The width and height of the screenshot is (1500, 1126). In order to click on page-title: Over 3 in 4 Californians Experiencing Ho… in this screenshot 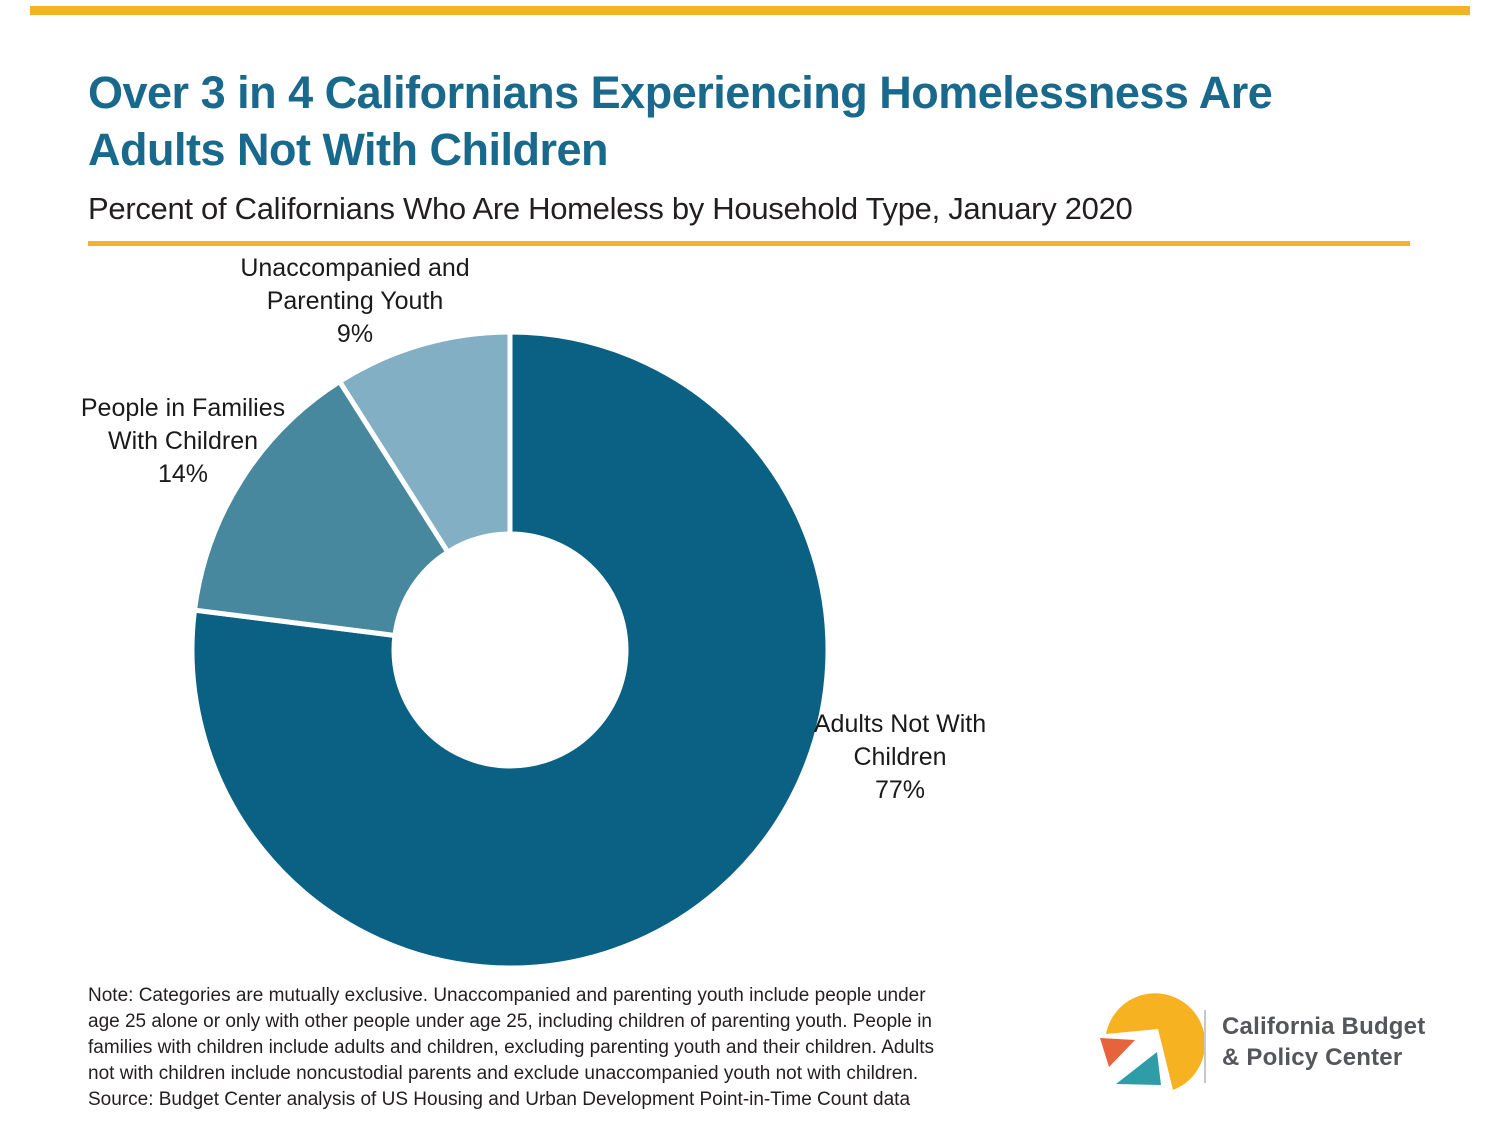, I will do `click(753, 121)`.